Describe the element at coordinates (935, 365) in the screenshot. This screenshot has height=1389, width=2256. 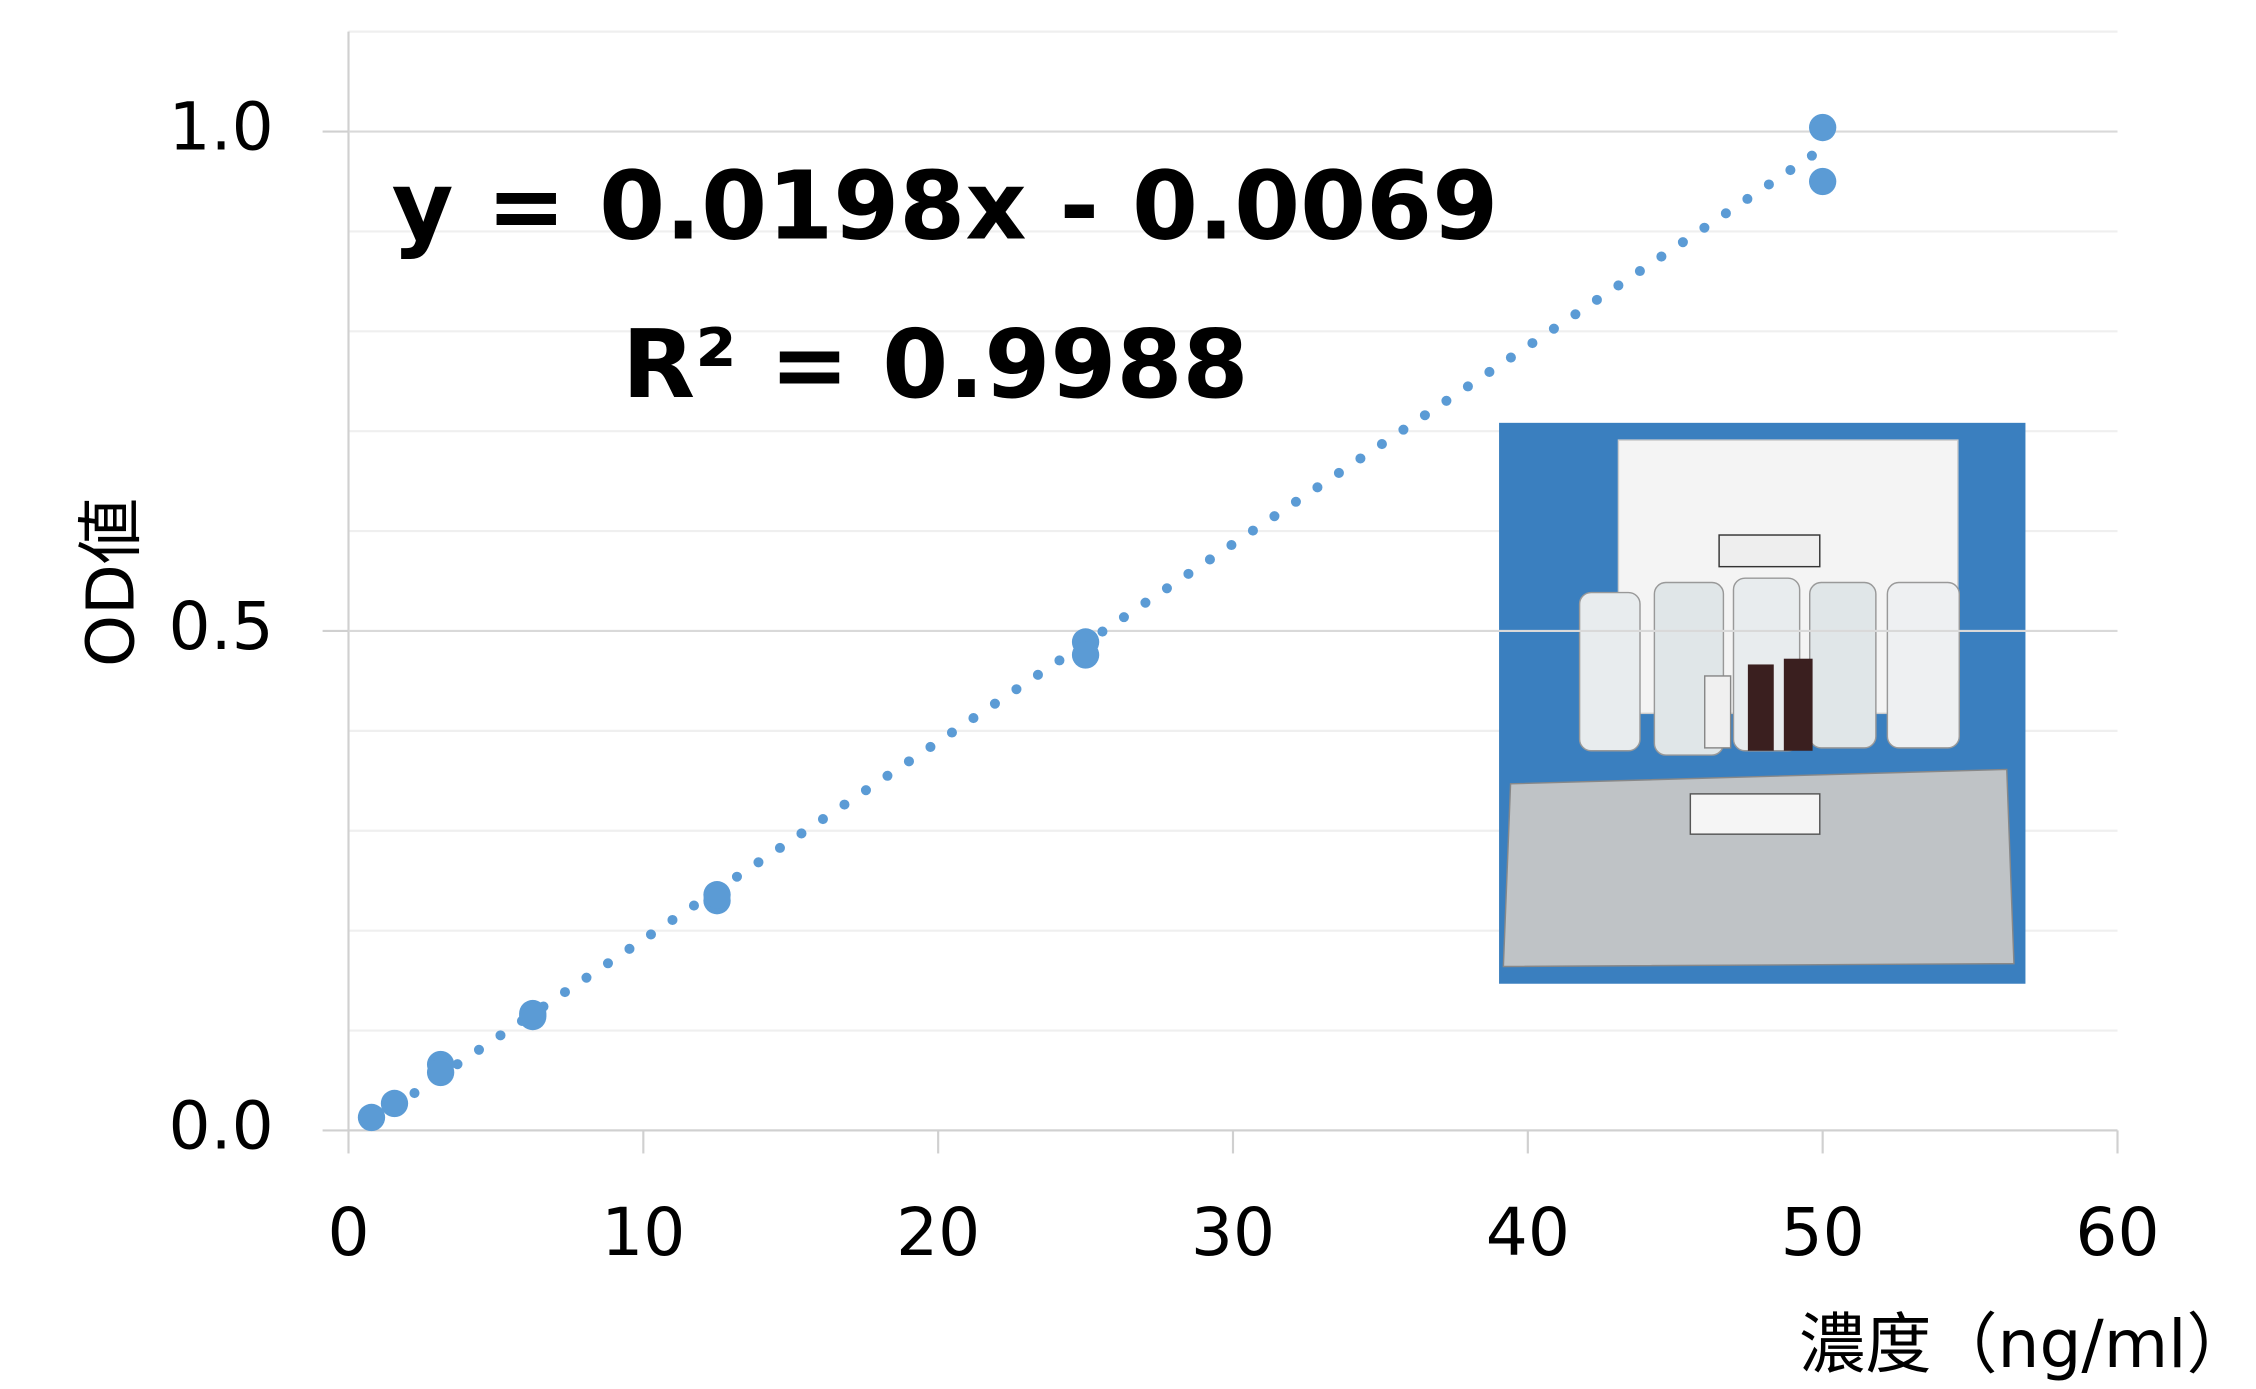
I see `r-squared: R² = 0.9988` at that location.